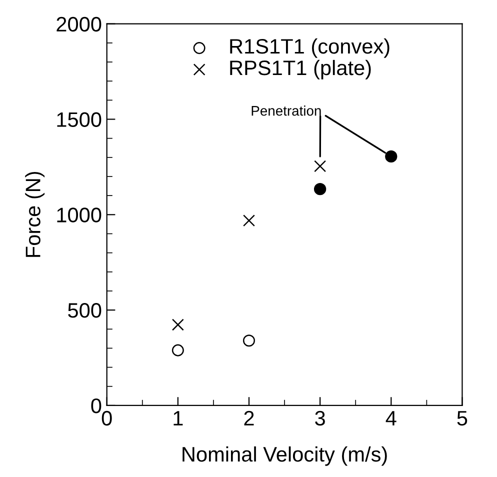  What do you see at coordinates (79, 24) in the screenshot?
I see `y-tick-label: 2000` at bounding box center [79, 24].